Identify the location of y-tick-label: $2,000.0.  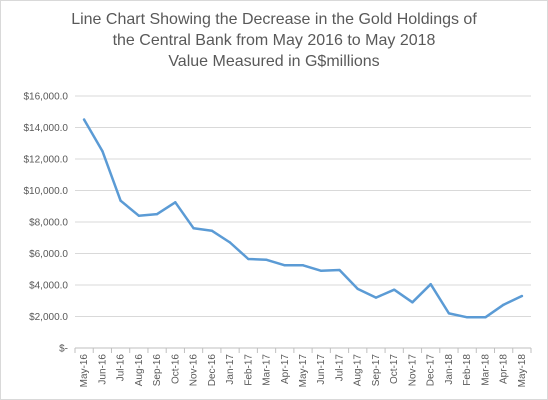
(48, 317).